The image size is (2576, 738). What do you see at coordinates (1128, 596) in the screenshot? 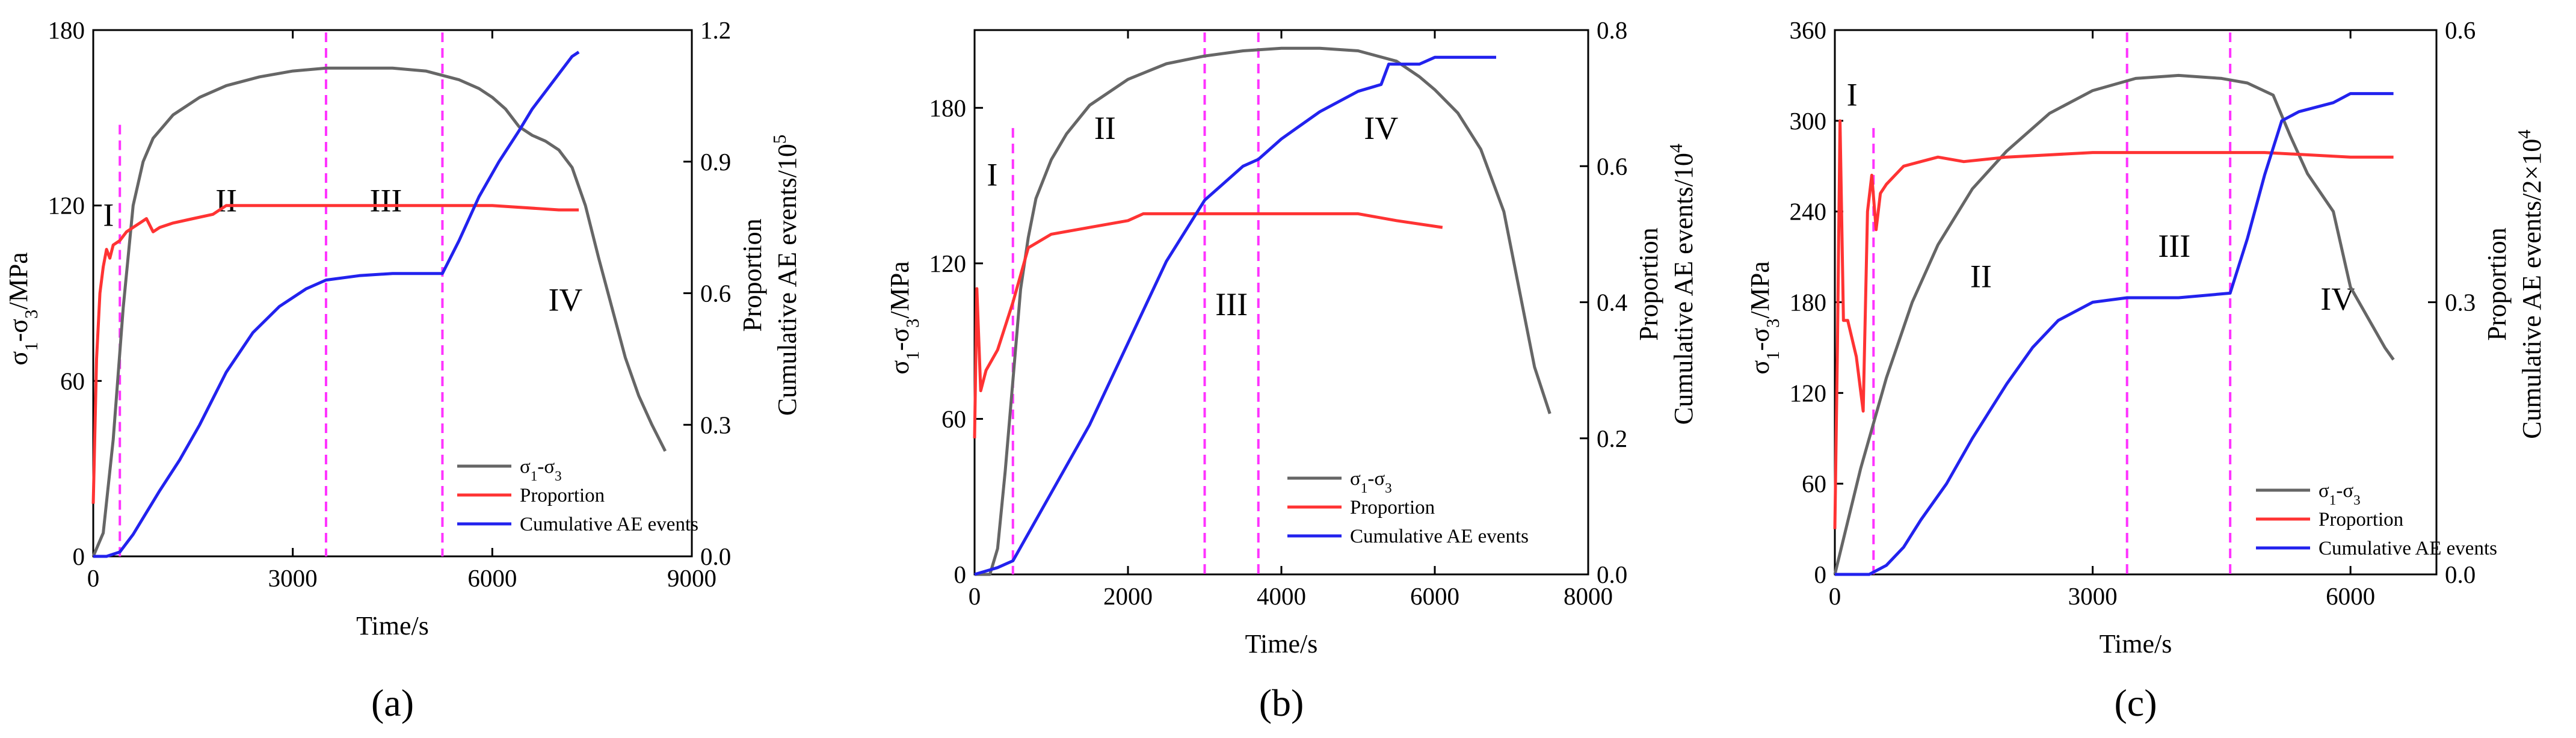
I see `x-tick-label: 2000` at bounding box center [1128, 596].